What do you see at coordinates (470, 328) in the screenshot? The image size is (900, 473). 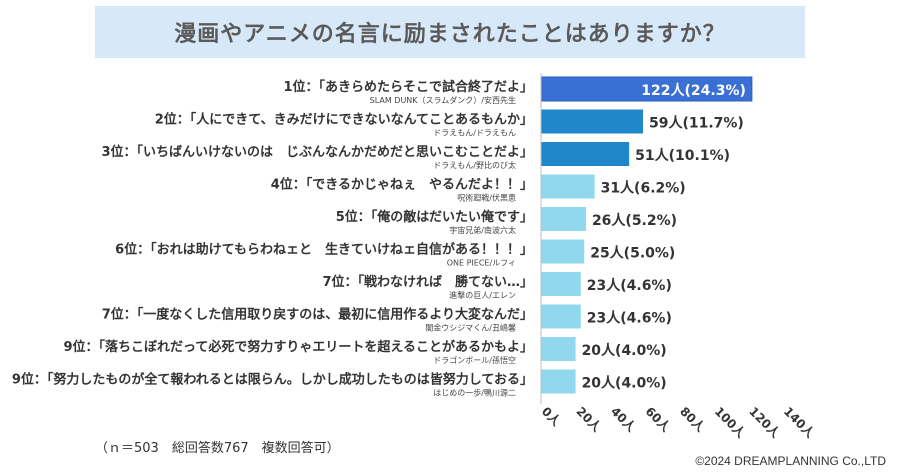 I see `source-label: 闇金ウシジマくん/丑嶋馨` at bounding box center [470, 328].